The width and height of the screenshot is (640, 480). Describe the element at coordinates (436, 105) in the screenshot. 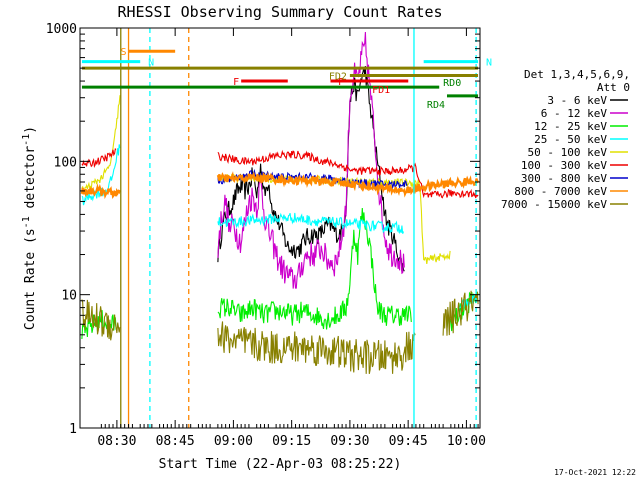

I see `flag-label-8: RD4` at that location.